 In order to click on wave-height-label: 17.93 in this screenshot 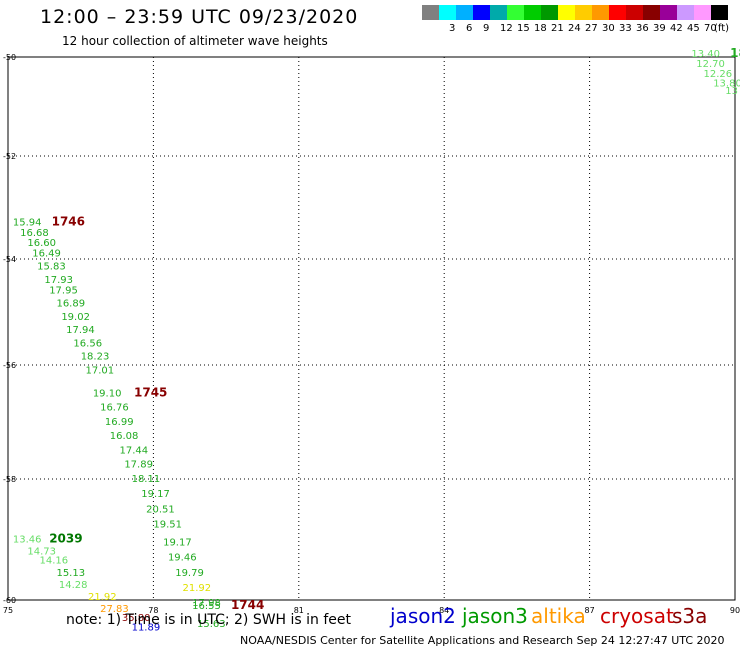, I will do `click(58, 280)`.